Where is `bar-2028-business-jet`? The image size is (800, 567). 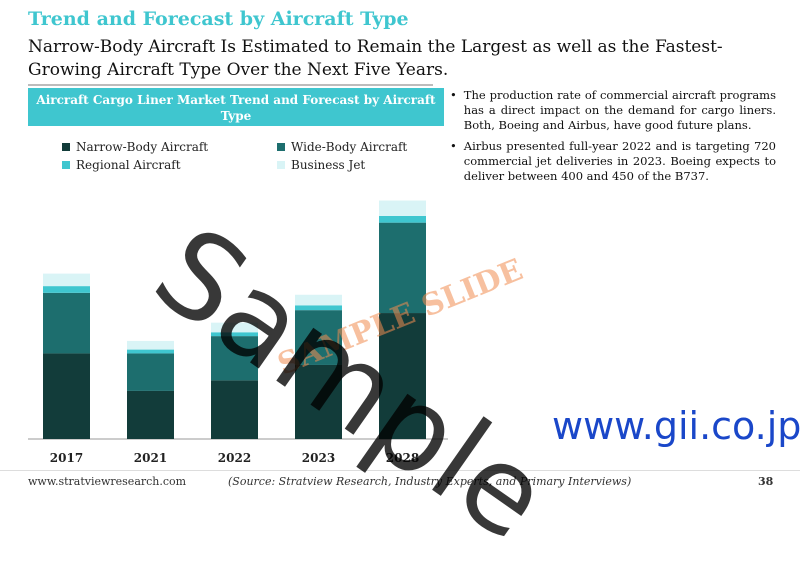
bar-2028-business-jet is located at coordinates (402, 208).